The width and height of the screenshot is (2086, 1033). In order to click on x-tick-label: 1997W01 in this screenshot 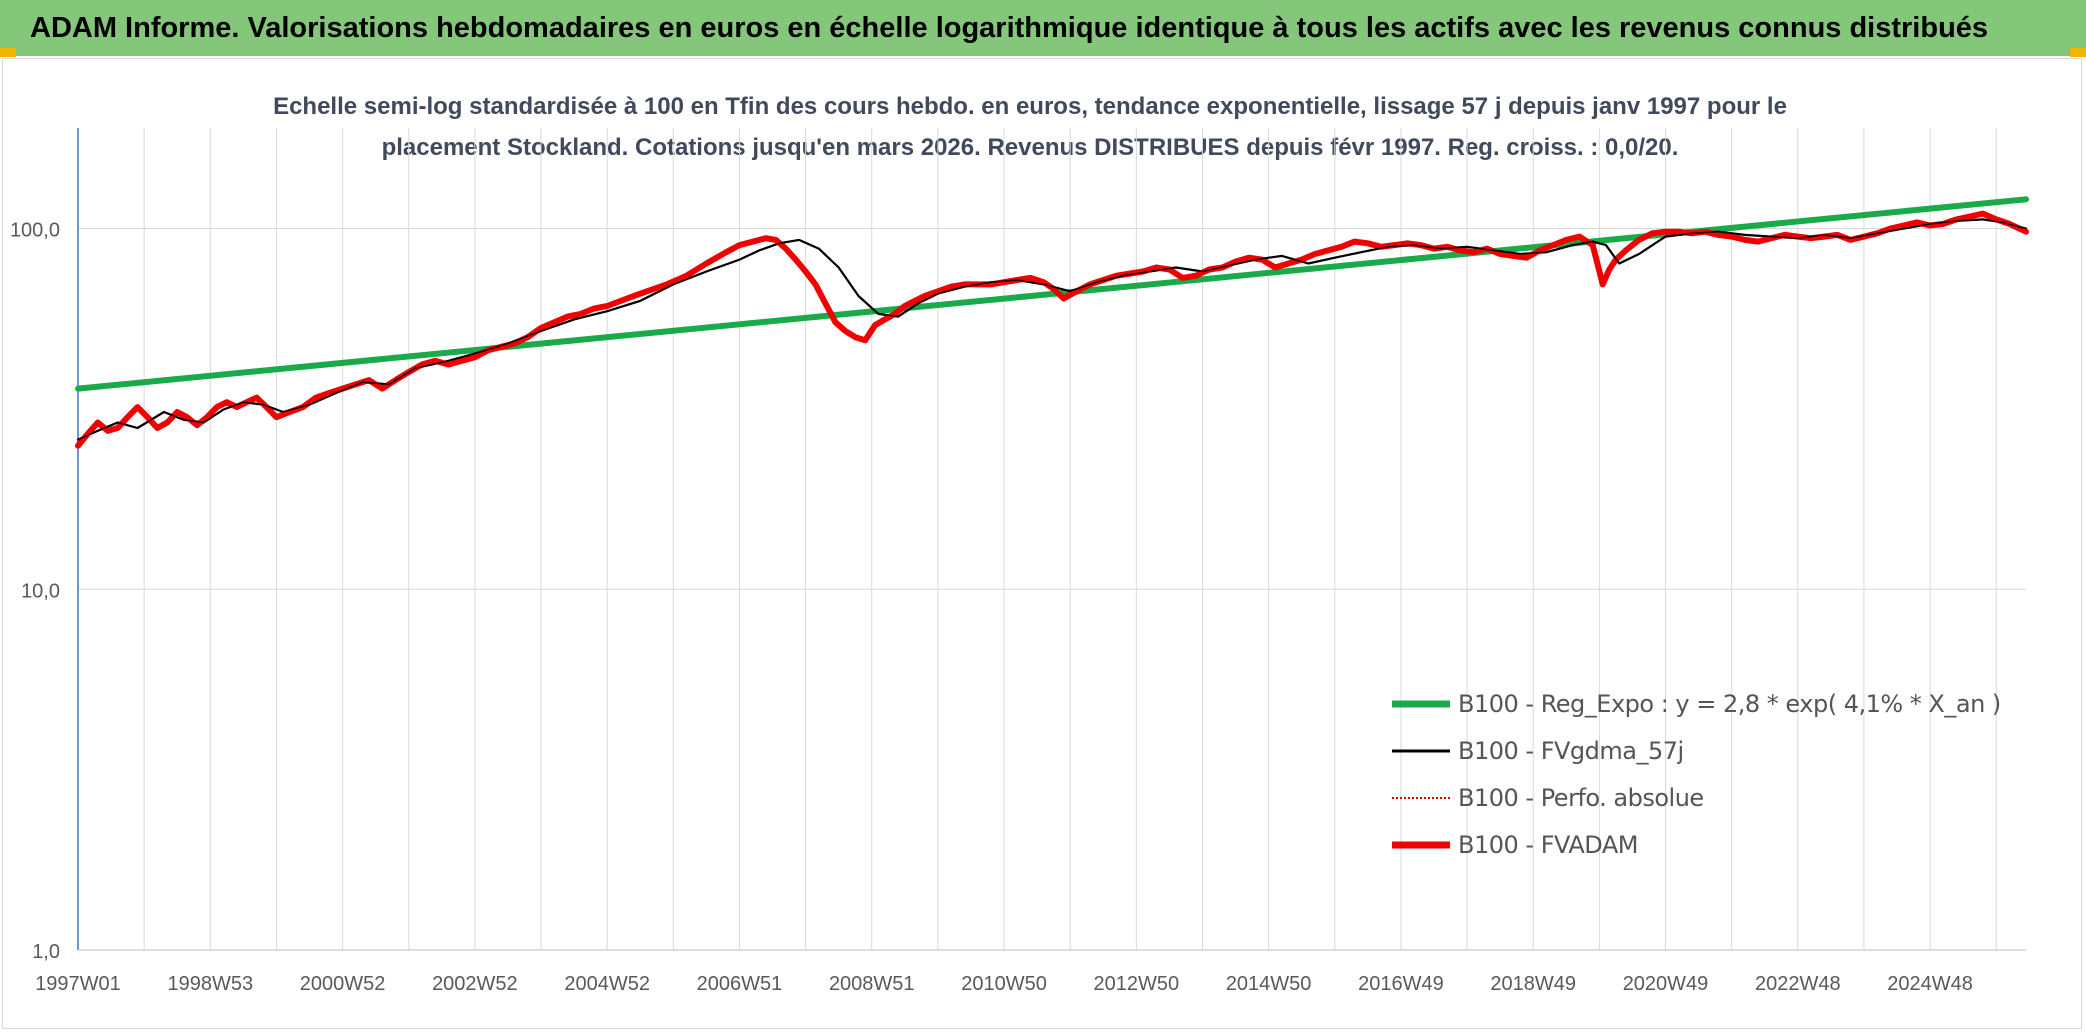, I will do `click(78, 984)`.